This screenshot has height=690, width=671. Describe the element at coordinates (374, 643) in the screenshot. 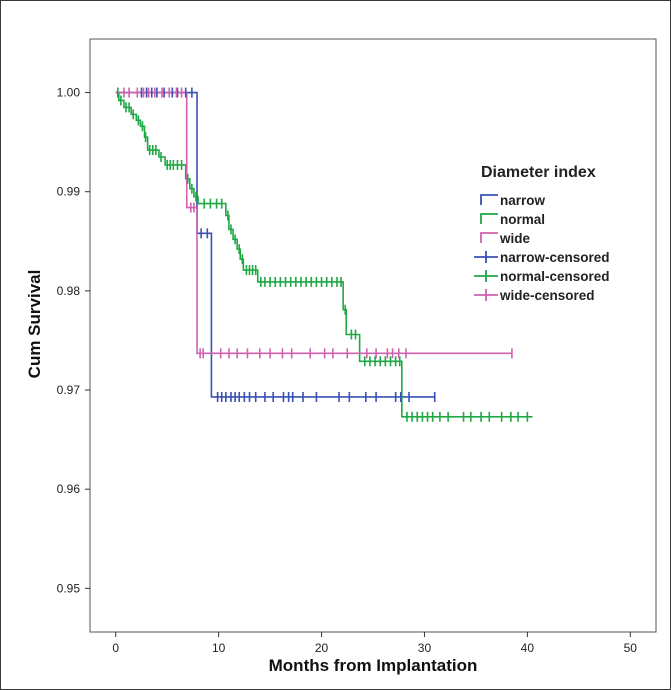

I see `x-axis: 0 10 20 30 40 50` at that location.